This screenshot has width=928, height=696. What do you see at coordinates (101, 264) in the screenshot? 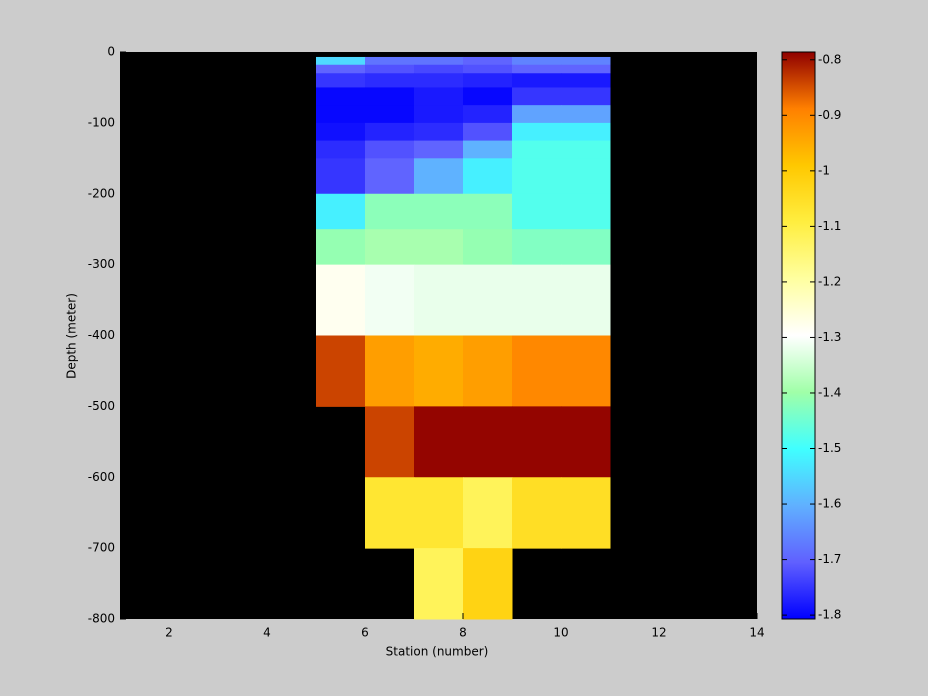
I see `y-tick-label: -300` at bounding box center [101, 264].